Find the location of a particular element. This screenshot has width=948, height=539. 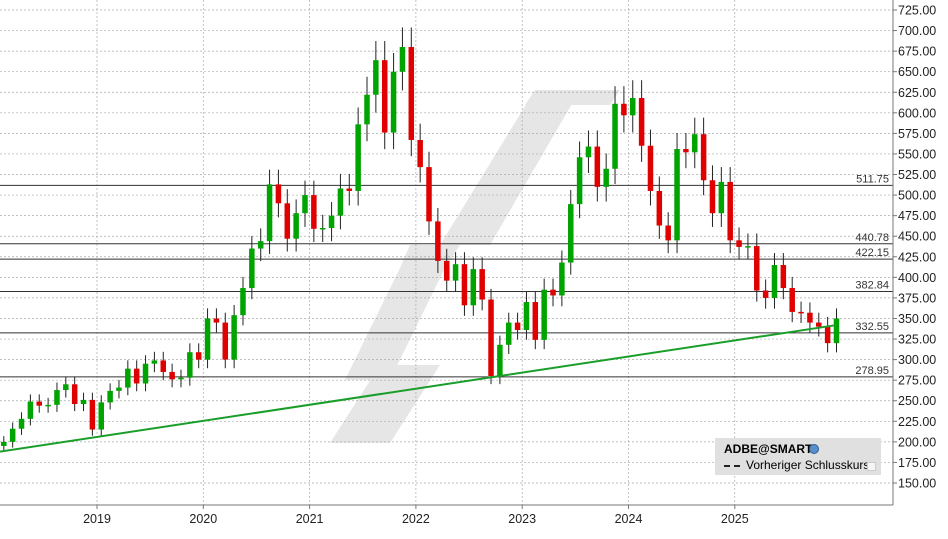

x-tick-label: 2021 is located at coordinates (310, 519).